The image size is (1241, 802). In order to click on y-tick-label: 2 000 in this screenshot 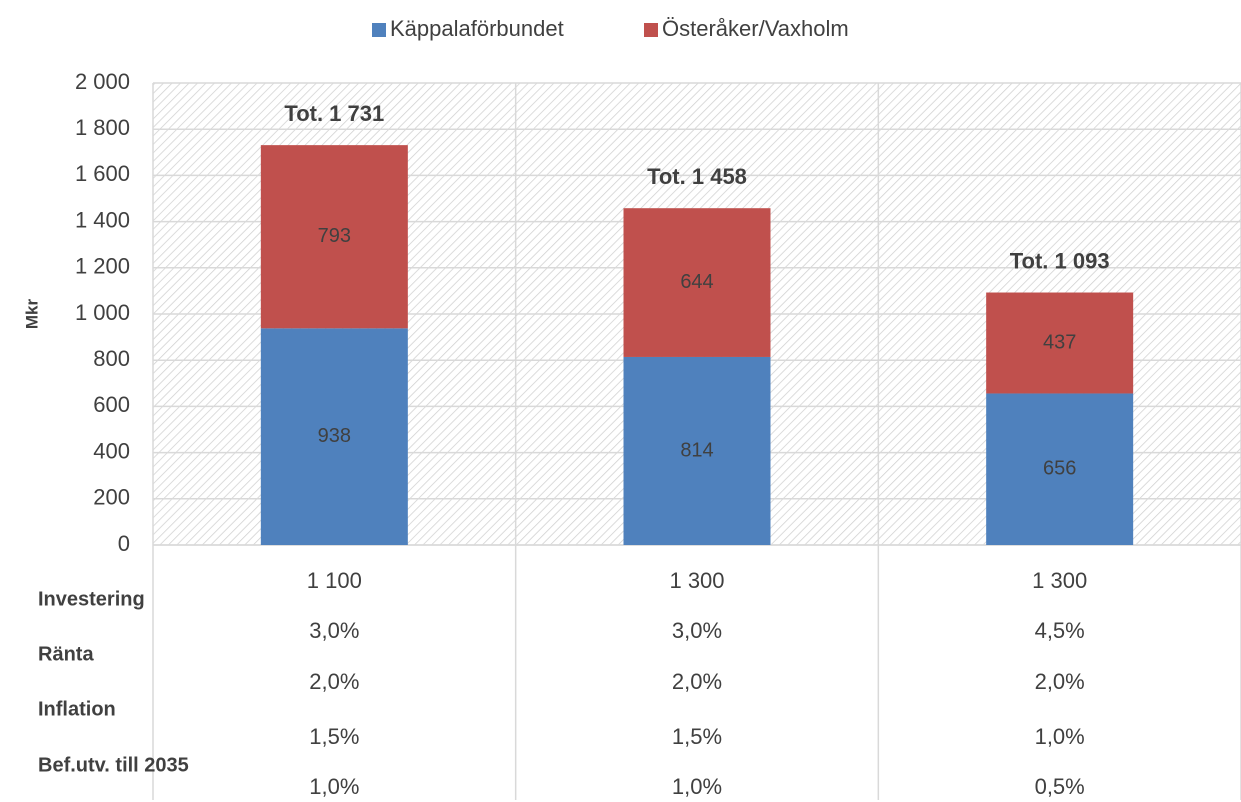, I will do `click(102, 81)`.